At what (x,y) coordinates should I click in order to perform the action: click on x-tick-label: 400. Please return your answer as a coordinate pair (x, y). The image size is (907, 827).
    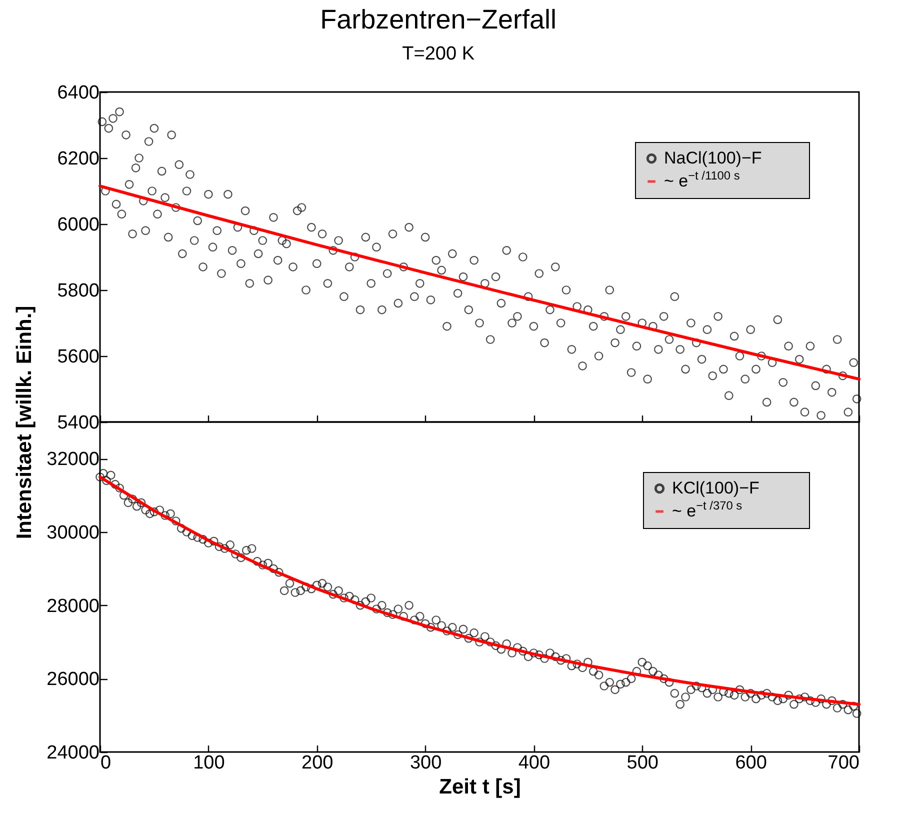
    Looking at the image, I should click on (534, 763).